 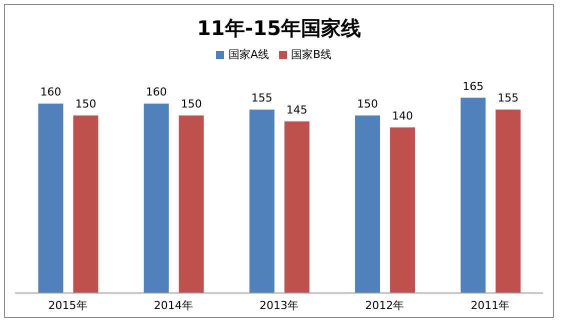 I want to click on data-label: 140, so click(x=403, y=115).